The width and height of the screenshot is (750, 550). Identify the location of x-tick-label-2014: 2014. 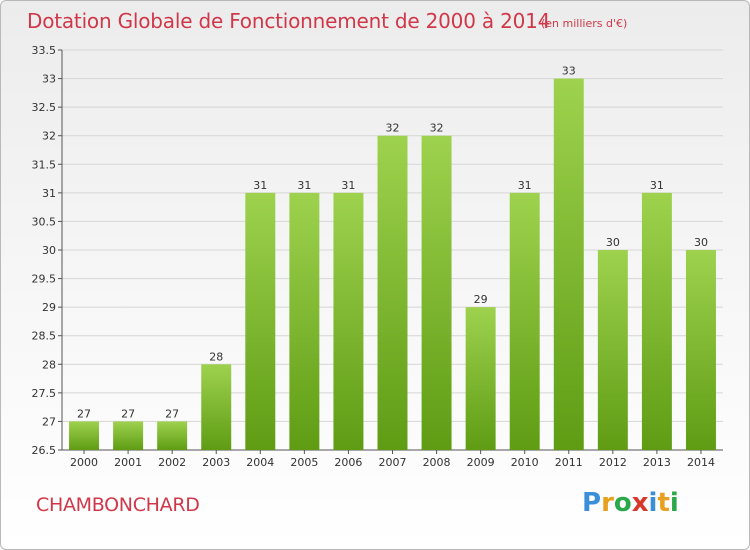
(701, 462).